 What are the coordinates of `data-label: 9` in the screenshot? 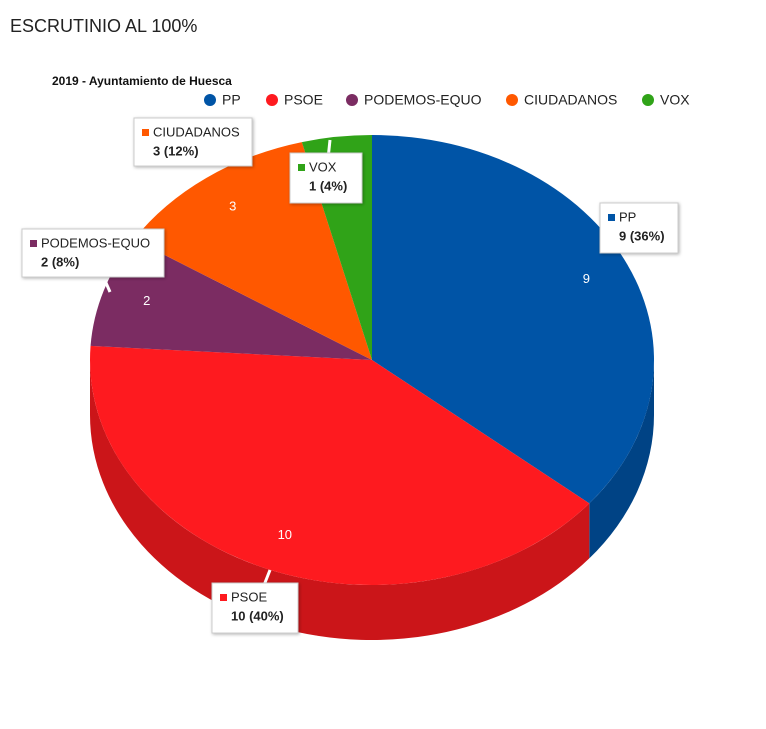 It's located at (586, 278).